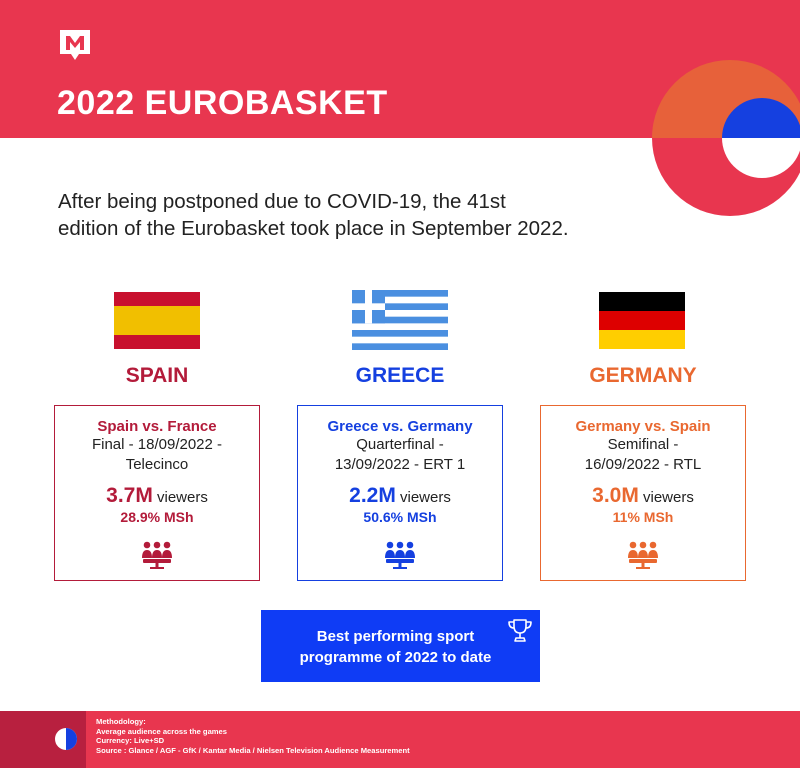 The image size is (800, 768). What do you see at coordinates (643, 375) in the screenshot?
I see `country-name-germany: GERMANY` at bounding box center [643, 375].